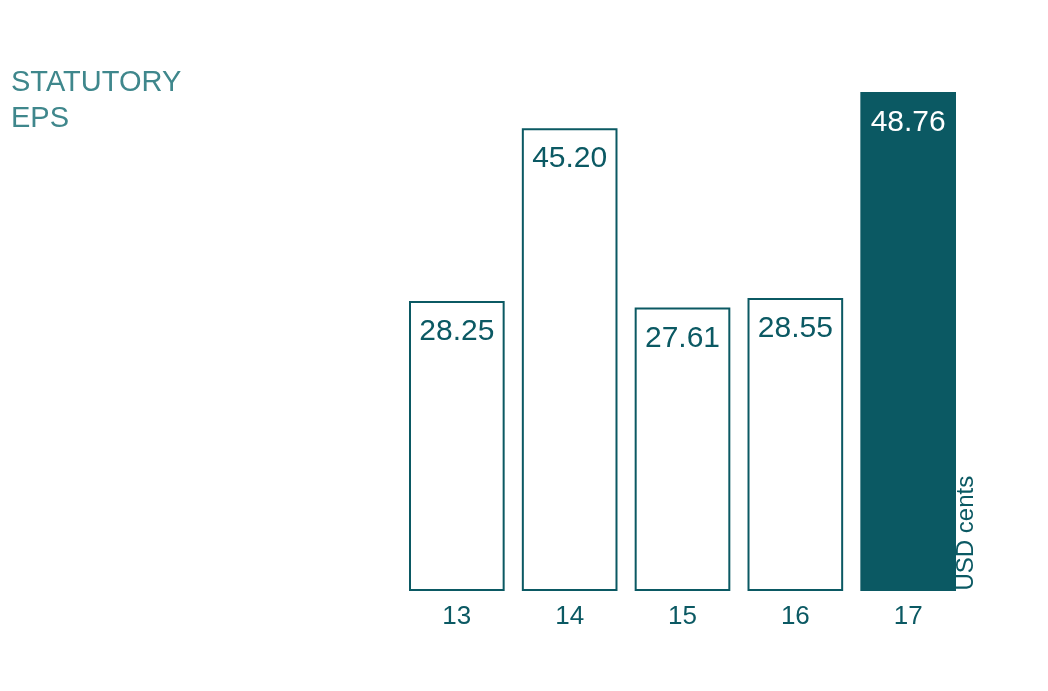 Image resolution: width=1048 pixels, height=691 pixels. I want to click on data-label: 28.55, so click(795, 326).